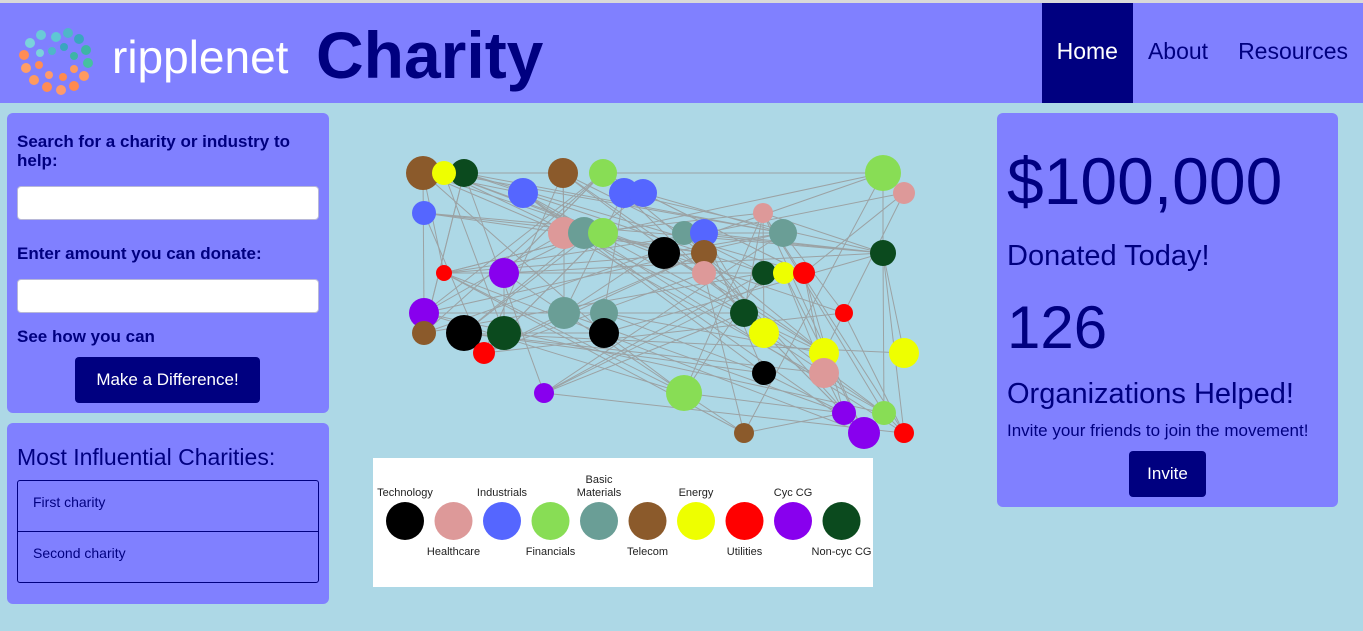  What do you see at coordinates (502, 493) in the screenshot?
I see `legend-label: Industrials` at bounding box center [502, 493].